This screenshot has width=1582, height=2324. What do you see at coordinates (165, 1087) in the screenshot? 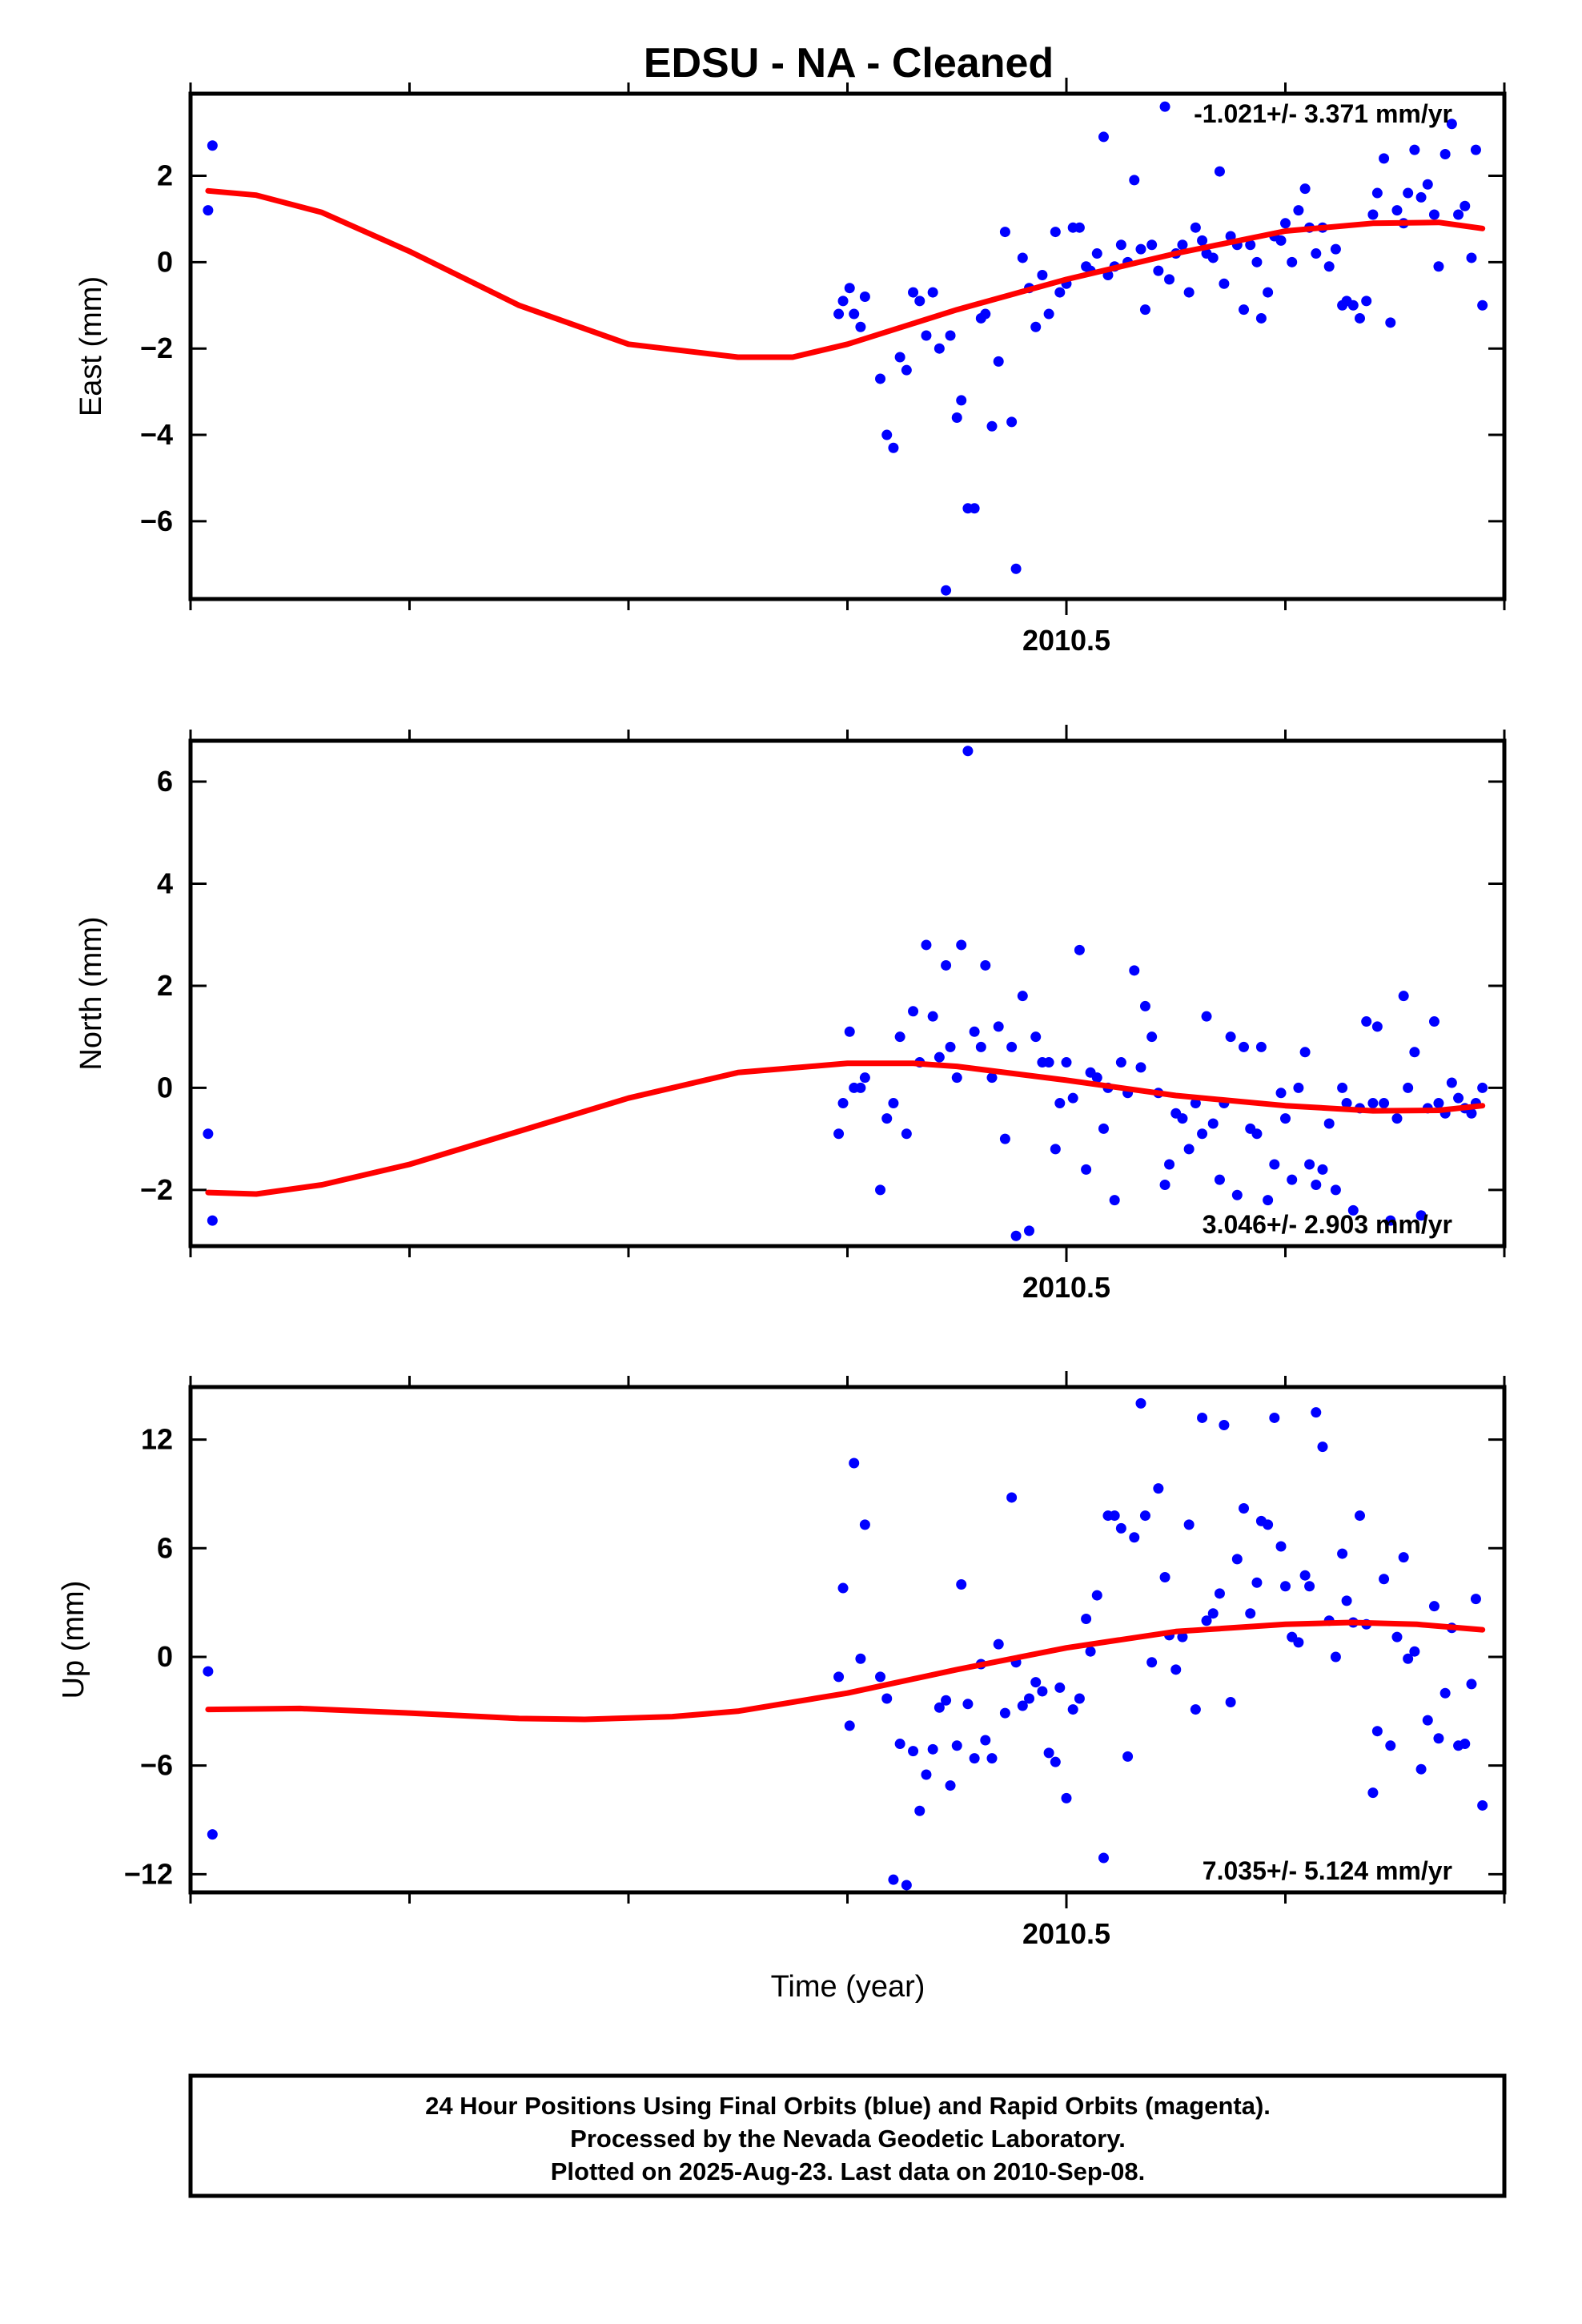
I see `north-ytick-label: 0` at bounding box center [165, 1087].